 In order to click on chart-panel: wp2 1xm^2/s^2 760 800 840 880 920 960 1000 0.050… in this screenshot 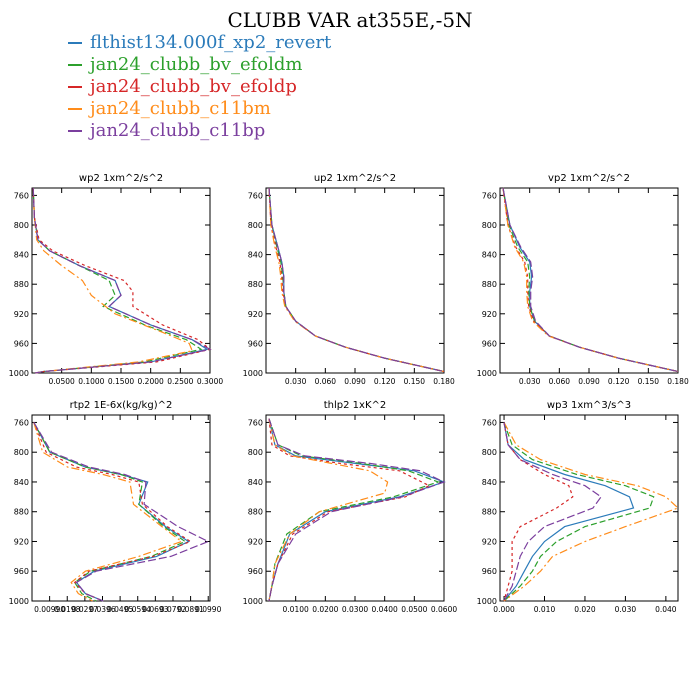, I will do `click(116, 279)`.